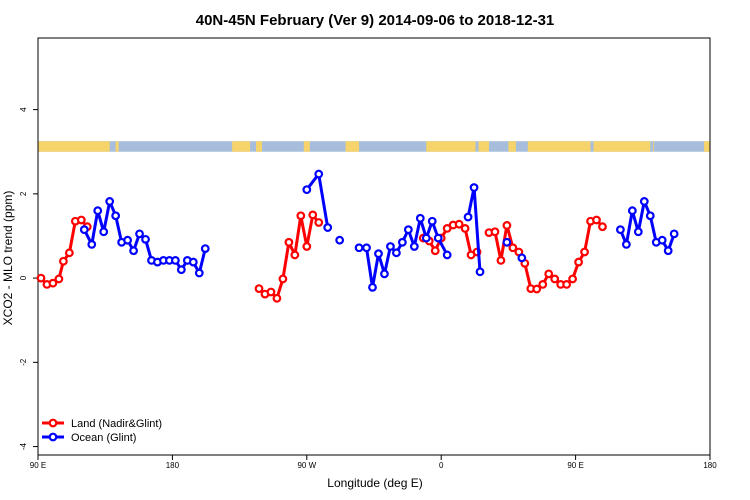 This screenshot has height=500, width=750. I want to click on surface-band-ocean, so click(374, 146).